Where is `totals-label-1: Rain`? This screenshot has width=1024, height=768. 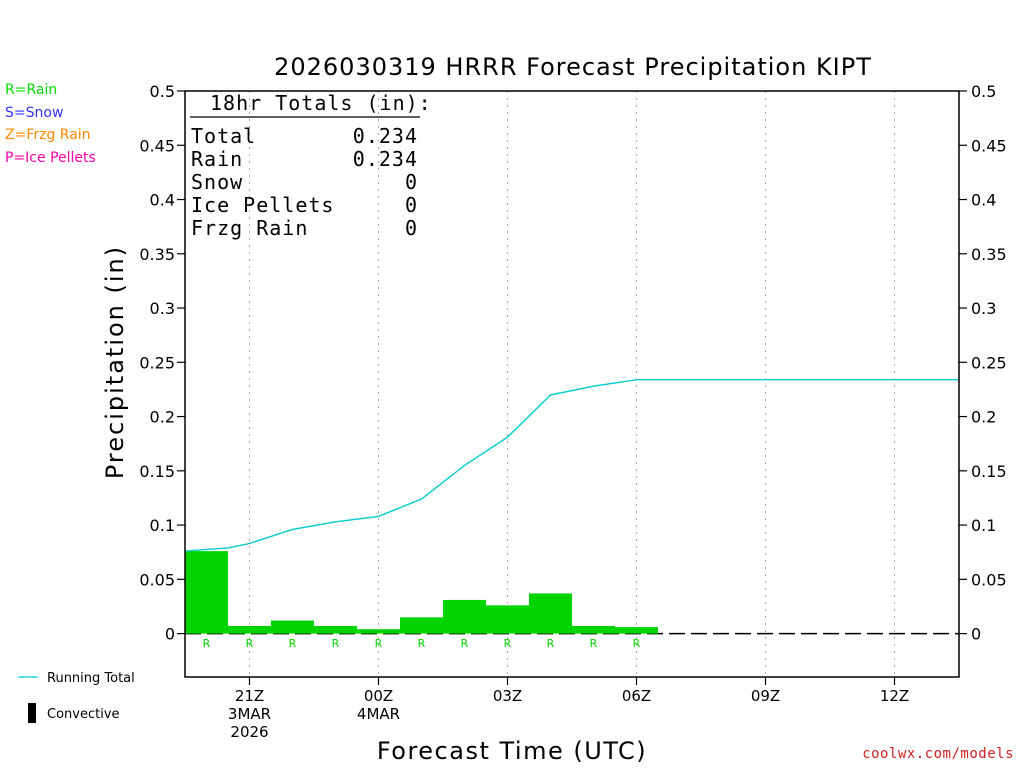
totals-label-1: Rain is located at coordinates (217, 159).